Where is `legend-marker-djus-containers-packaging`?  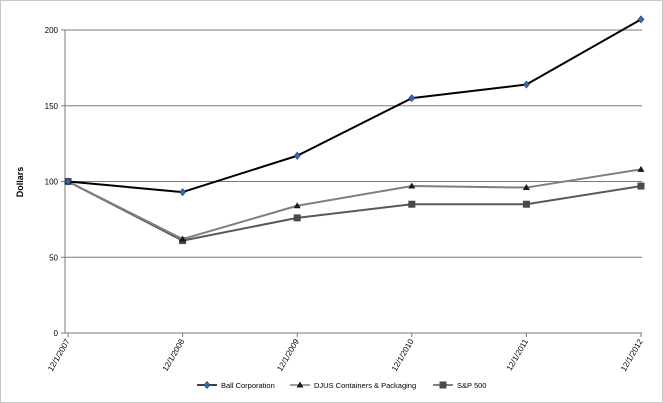 legend-marker-djus-containers-packaging is located at coordinates (300, 384).